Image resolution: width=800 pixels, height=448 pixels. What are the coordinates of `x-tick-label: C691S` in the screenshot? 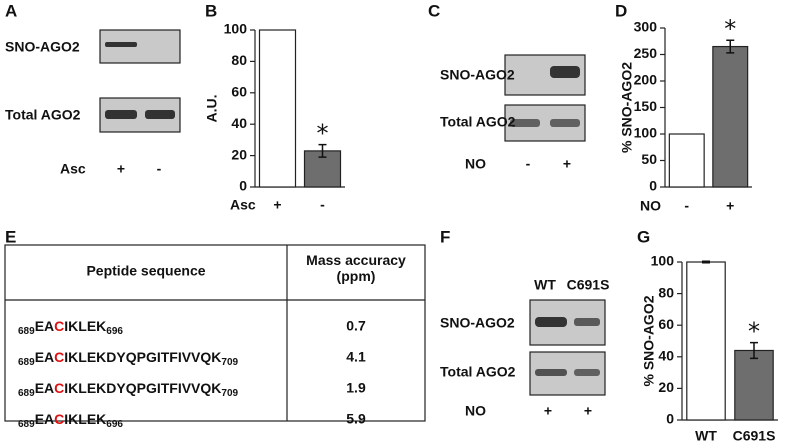 It's located at (754, 436).